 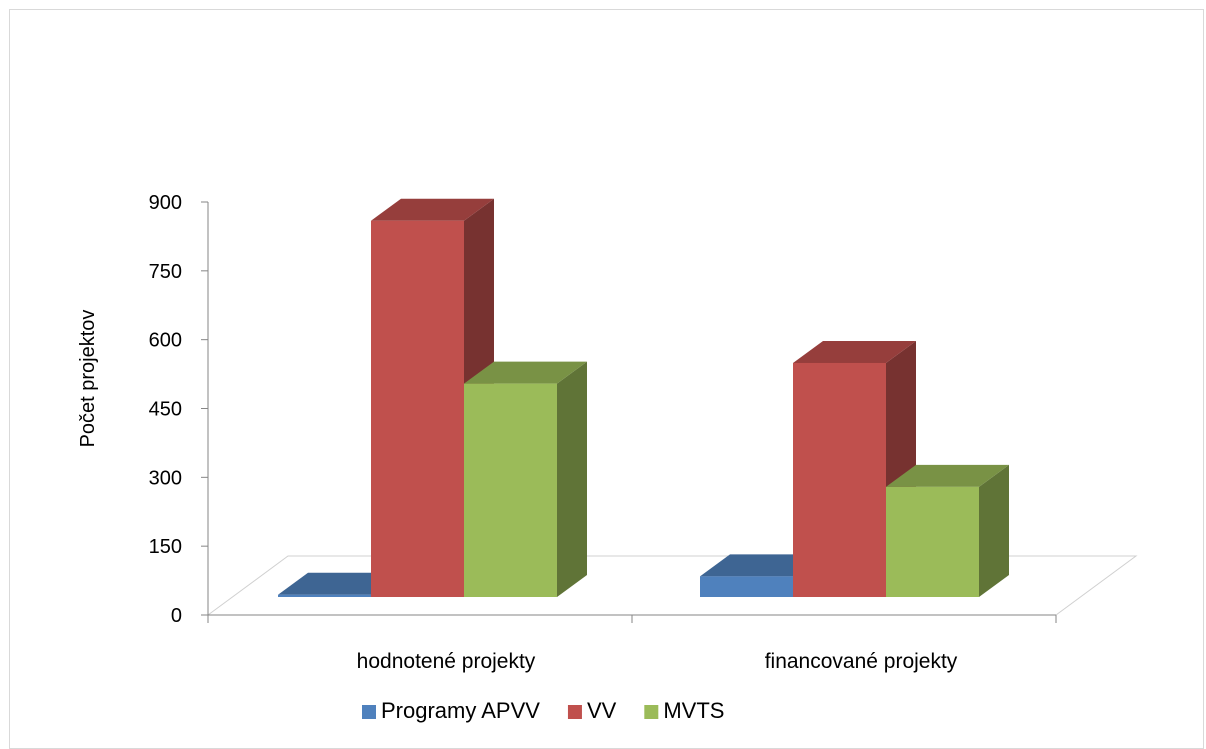 I want to click on legend-label: Programy APVV, so click(x=460, y=710).